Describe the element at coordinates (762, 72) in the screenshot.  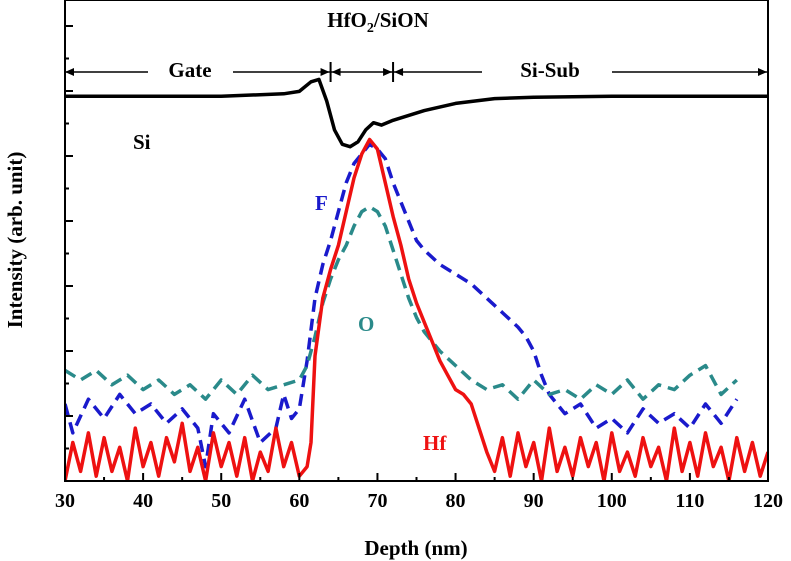
I see `substrate-arrow-right` at that location.